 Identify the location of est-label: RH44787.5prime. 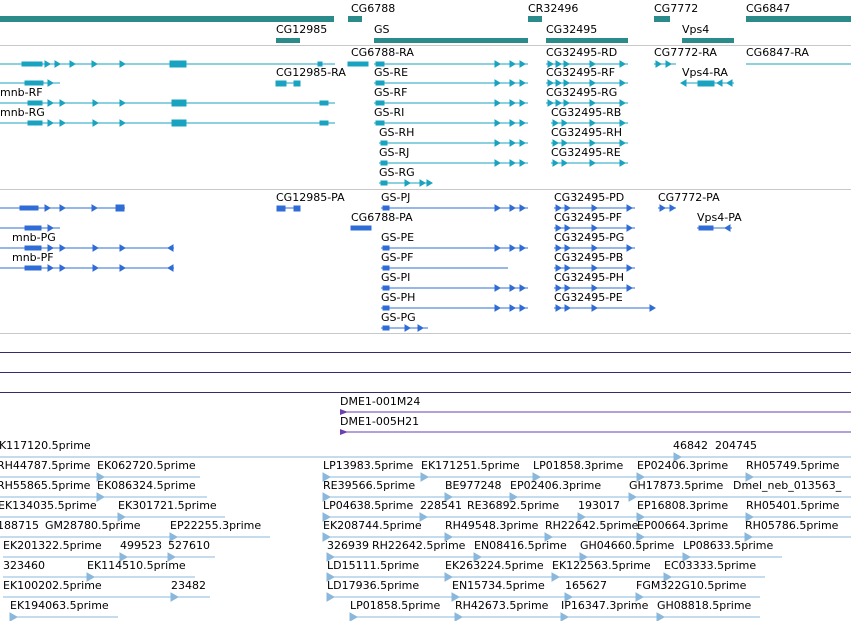
(45, 465).